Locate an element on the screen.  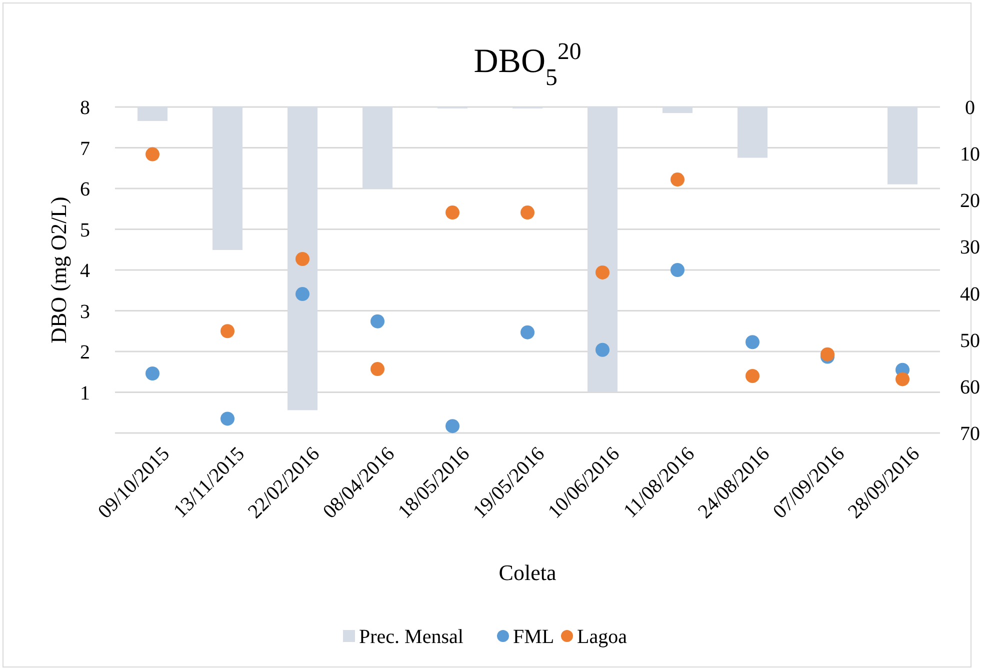
y2-tick-label: 30 is located at coordinates (970, 247).